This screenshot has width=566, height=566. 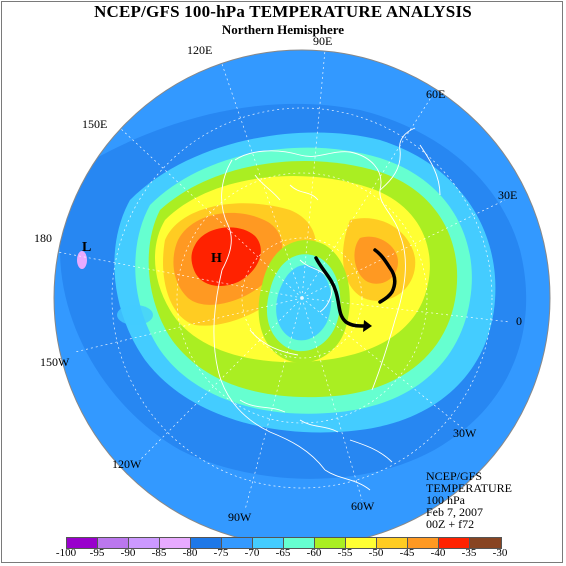 What do you see at coordinates (190, 553) in the screenshot?
I see `color-scale-tick-label: -80` at bounding box center [190, 553].